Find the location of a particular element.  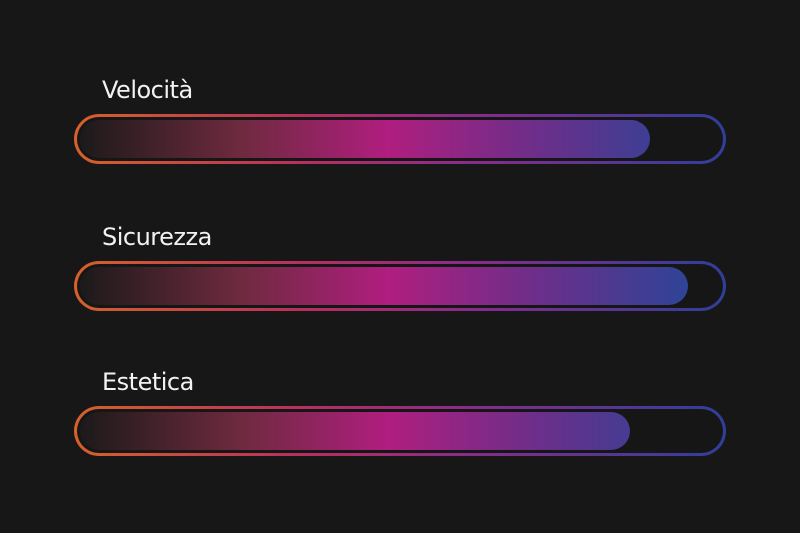

meter-label: Estetica is located at coordinates (148, 382).